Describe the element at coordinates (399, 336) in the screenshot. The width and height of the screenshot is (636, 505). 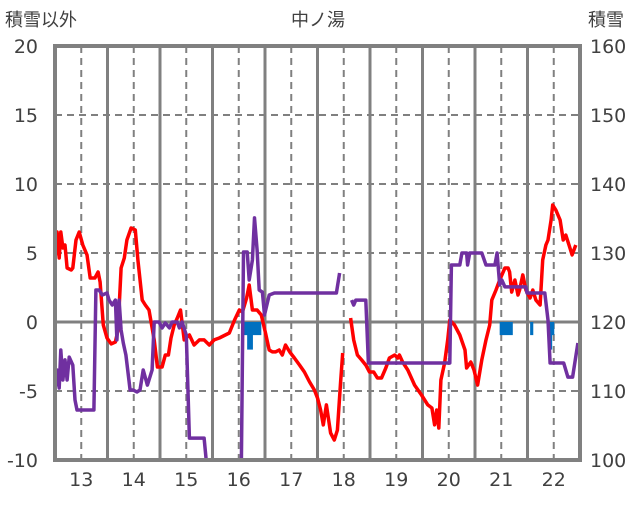
I see `snow-bars` at that location.